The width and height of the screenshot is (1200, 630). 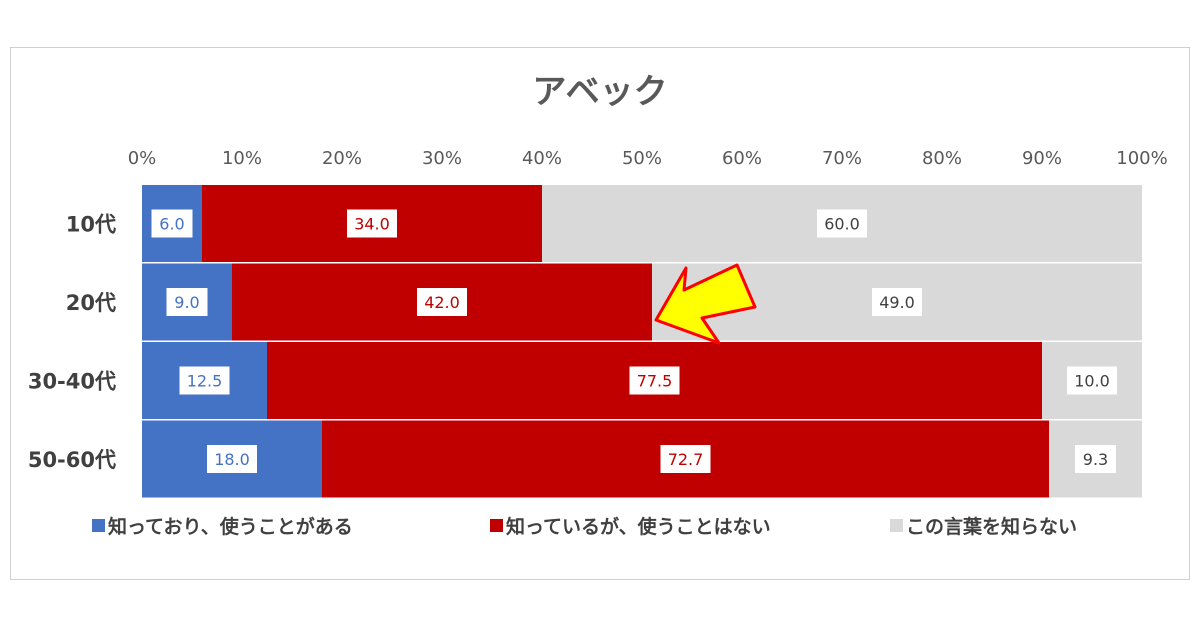 What do you see at coordinates (91, 303) in the screenshot?
I see `category-label: 20代` at bounding box center [91, 303].